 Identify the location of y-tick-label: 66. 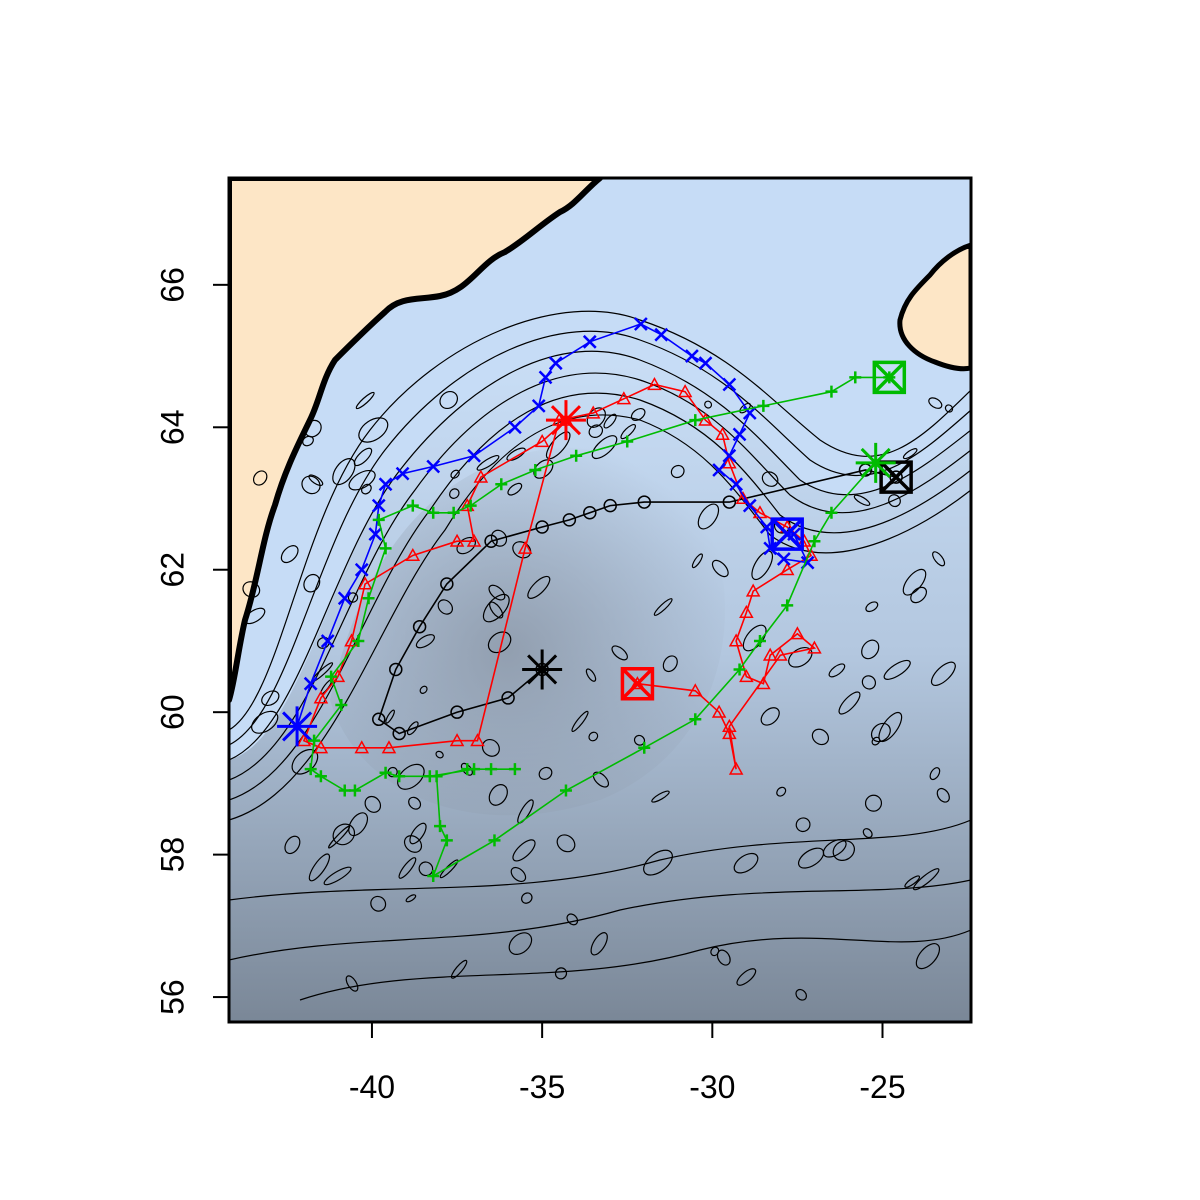
(172, 285).